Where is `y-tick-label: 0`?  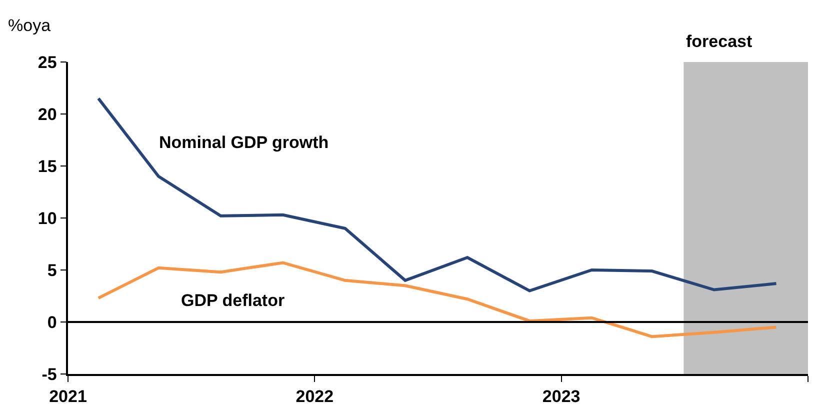
y-tick-label: 0 is located at coordinates (52, 322).